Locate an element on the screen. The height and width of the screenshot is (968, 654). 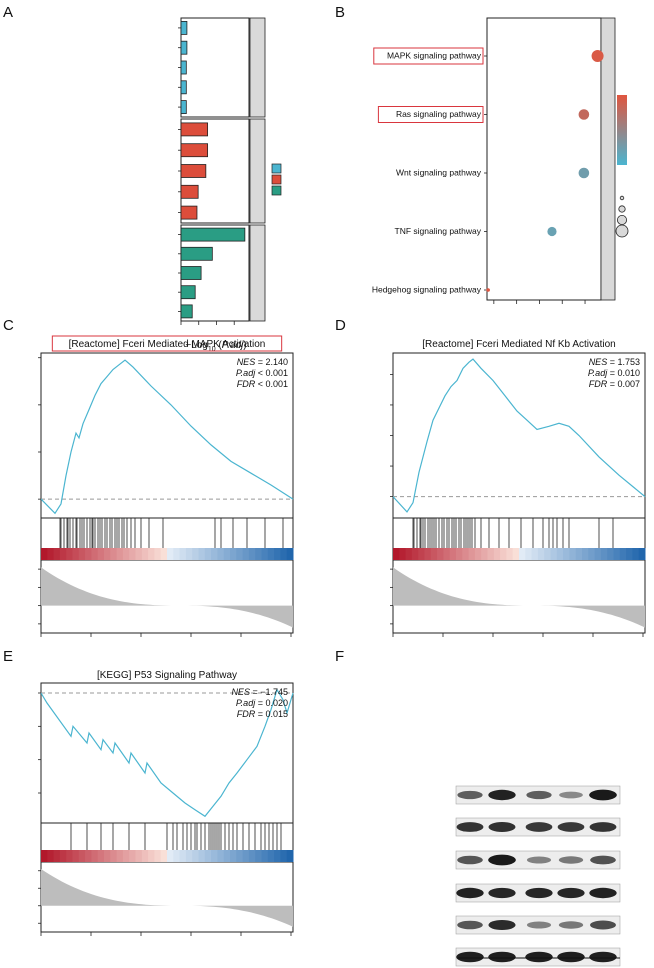
x-axis-label: −Log10 (P.adj) is located at coordinates (215, 346).